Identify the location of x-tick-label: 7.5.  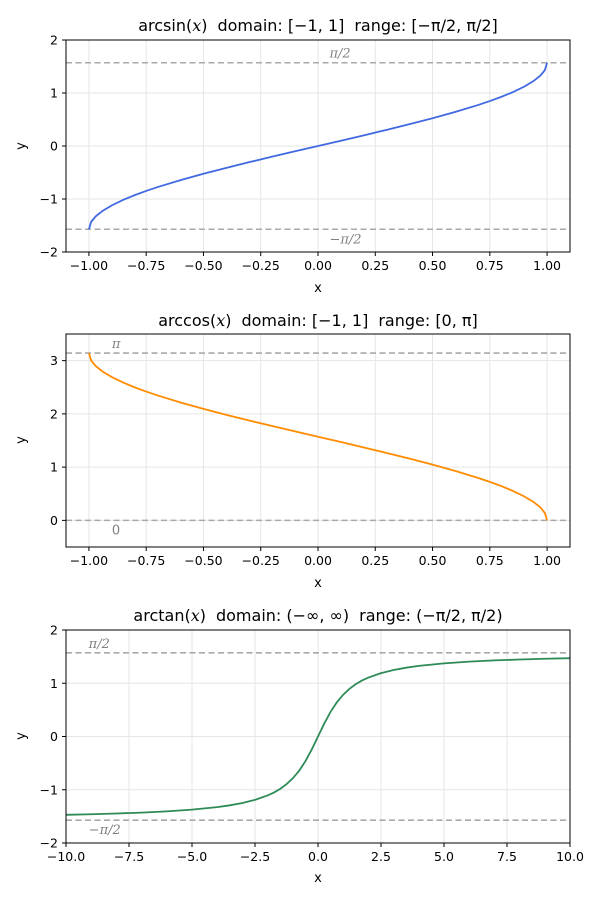
(507, 856).